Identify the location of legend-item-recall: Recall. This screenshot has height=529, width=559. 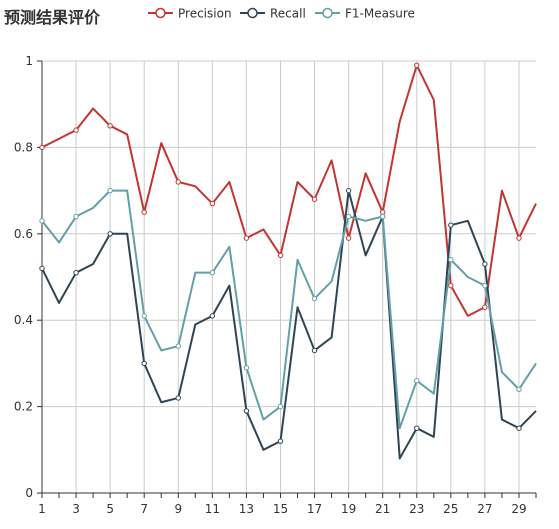
(273, 14).